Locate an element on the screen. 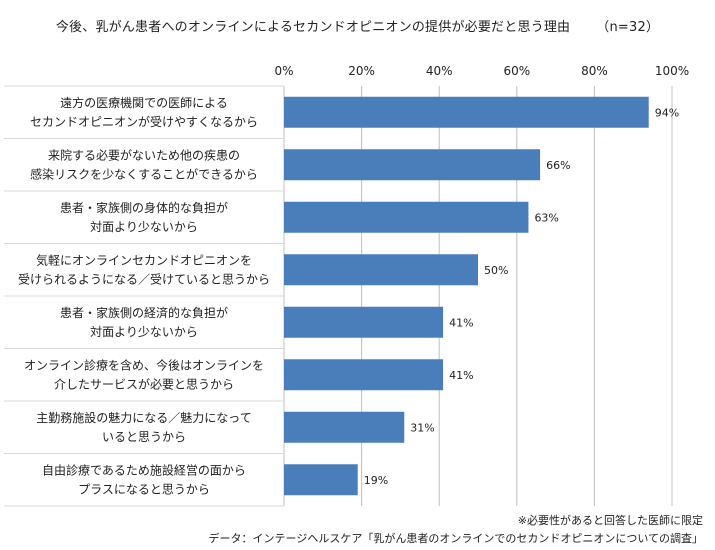 This screenshot has width=715, height=550. data-label: 19% is located at coordinates (376, 480).